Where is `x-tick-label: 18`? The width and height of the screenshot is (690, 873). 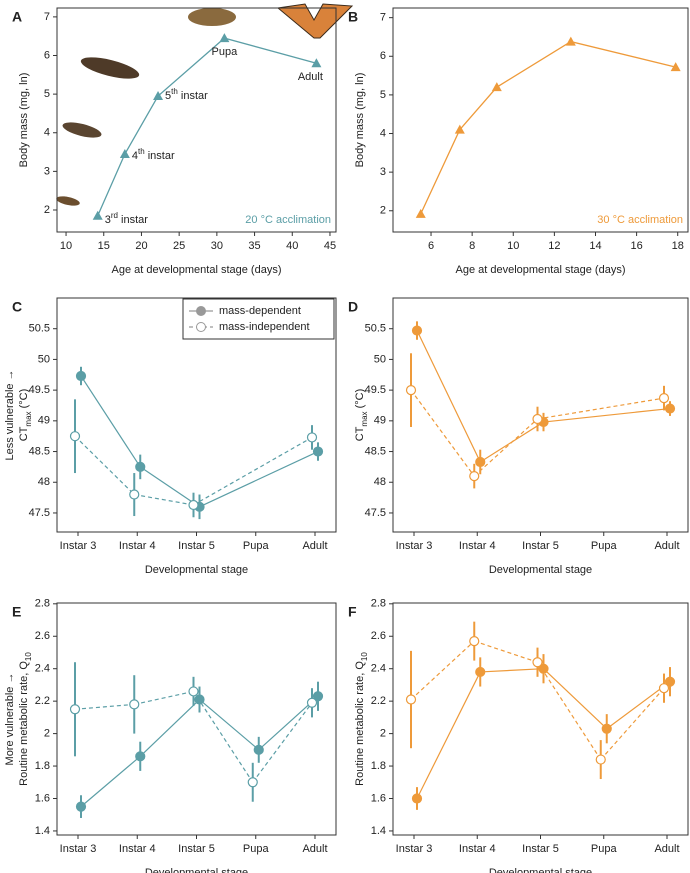 x-tick-label: 18 is located at coordinates (678, 246).